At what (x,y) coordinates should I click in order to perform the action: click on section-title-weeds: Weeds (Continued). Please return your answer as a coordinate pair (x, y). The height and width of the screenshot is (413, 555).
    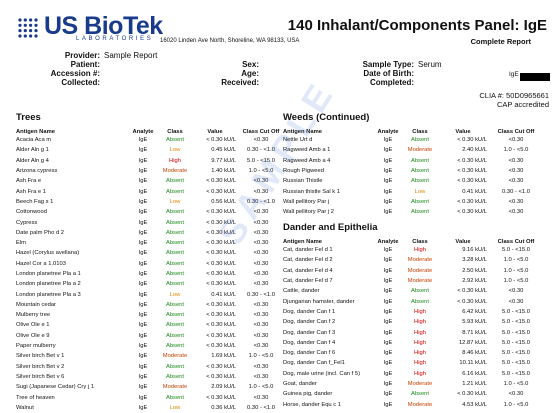
    Looking at the image, I should click on (326, 117).